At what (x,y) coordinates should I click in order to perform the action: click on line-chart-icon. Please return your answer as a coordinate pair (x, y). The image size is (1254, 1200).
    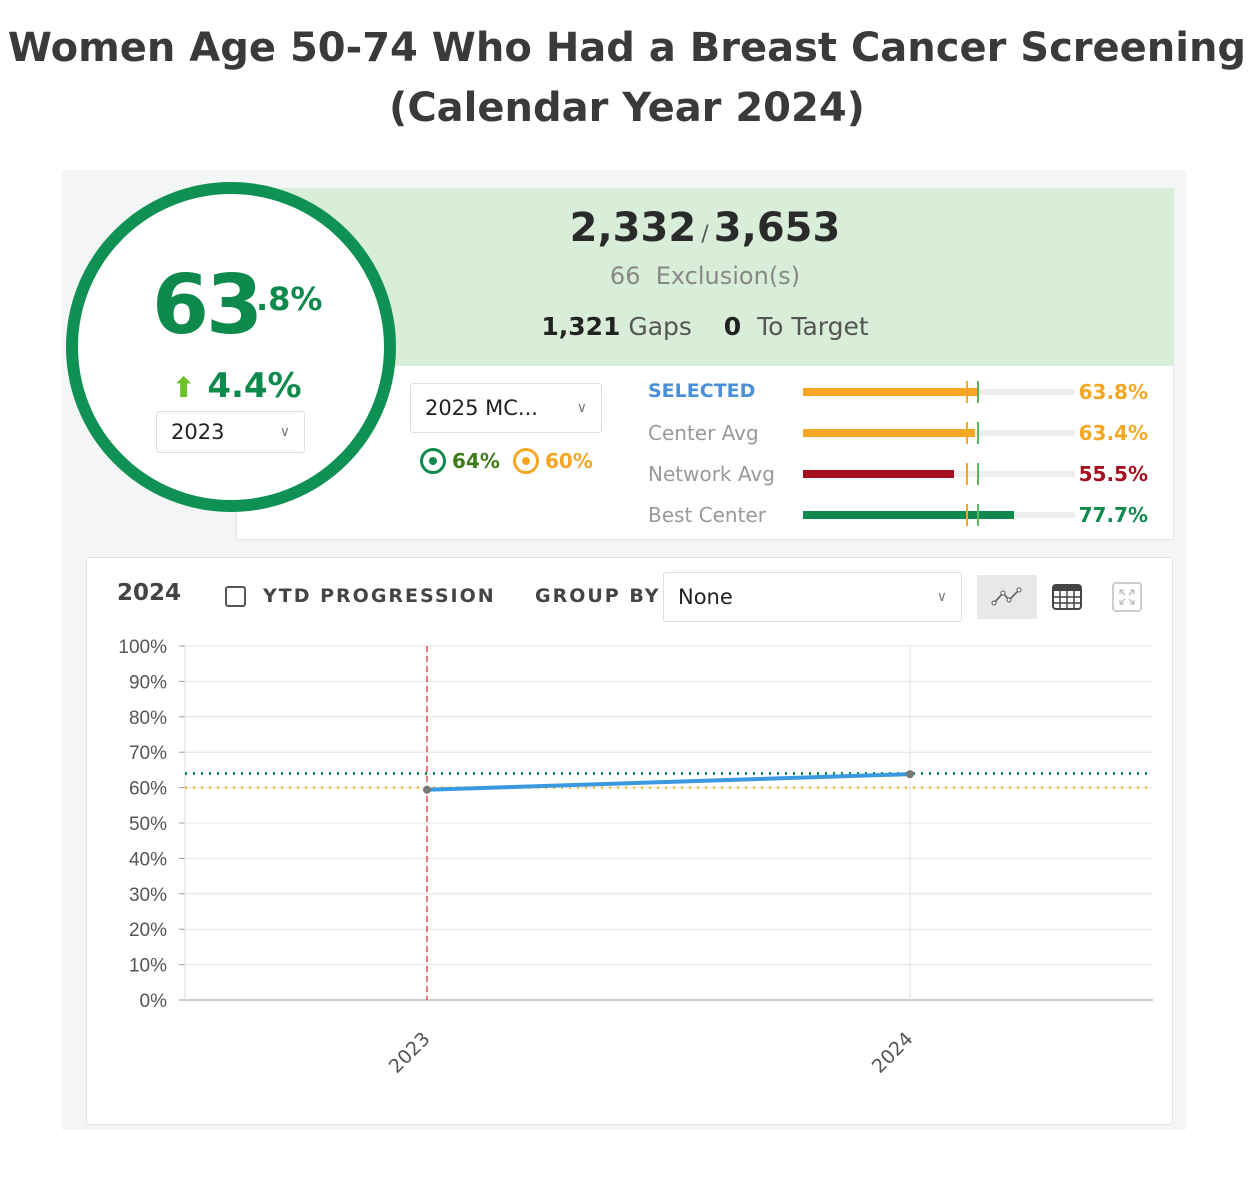
    Looking at the image, I should click on (1006, 596).